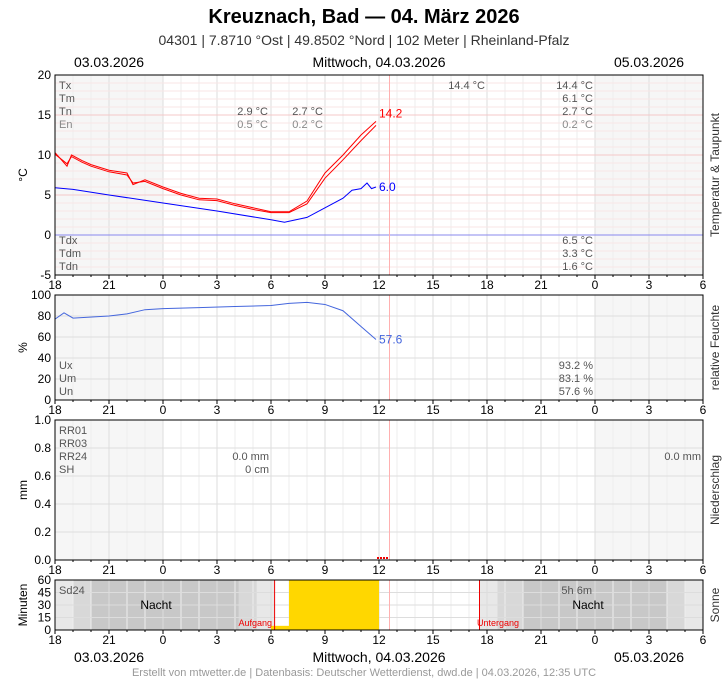 Image resolution: width=728 pixels, height=680 pixels. I want to click on y-tick-label: 15, so click(45, 115).